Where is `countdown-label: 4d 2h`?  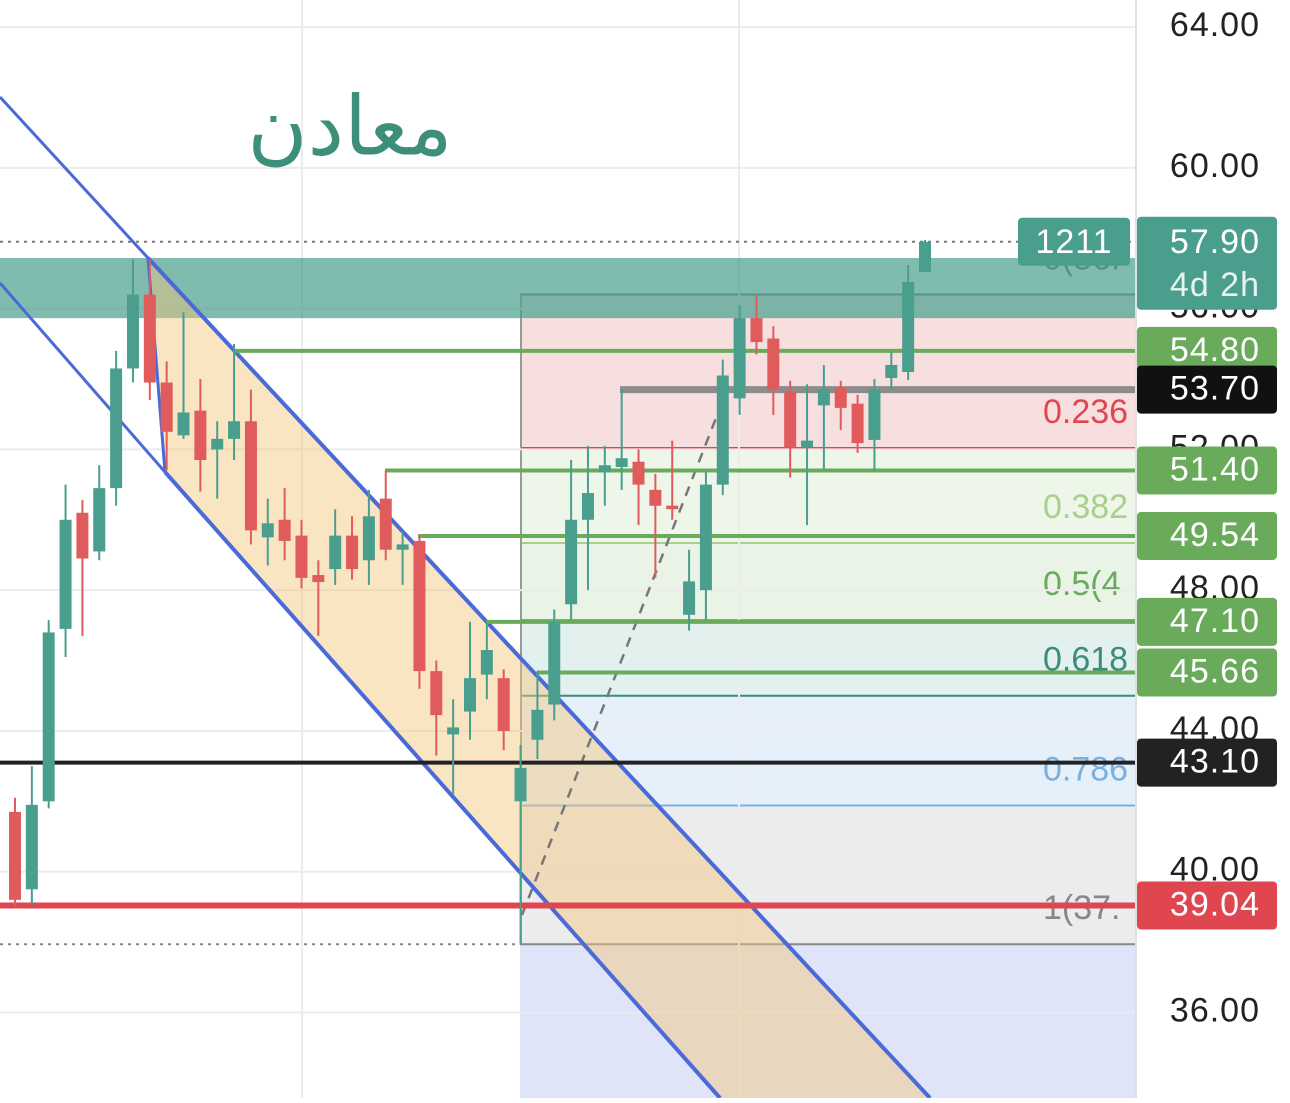 countdown-label: 4d 2h is located at coordinates (1215, 285).